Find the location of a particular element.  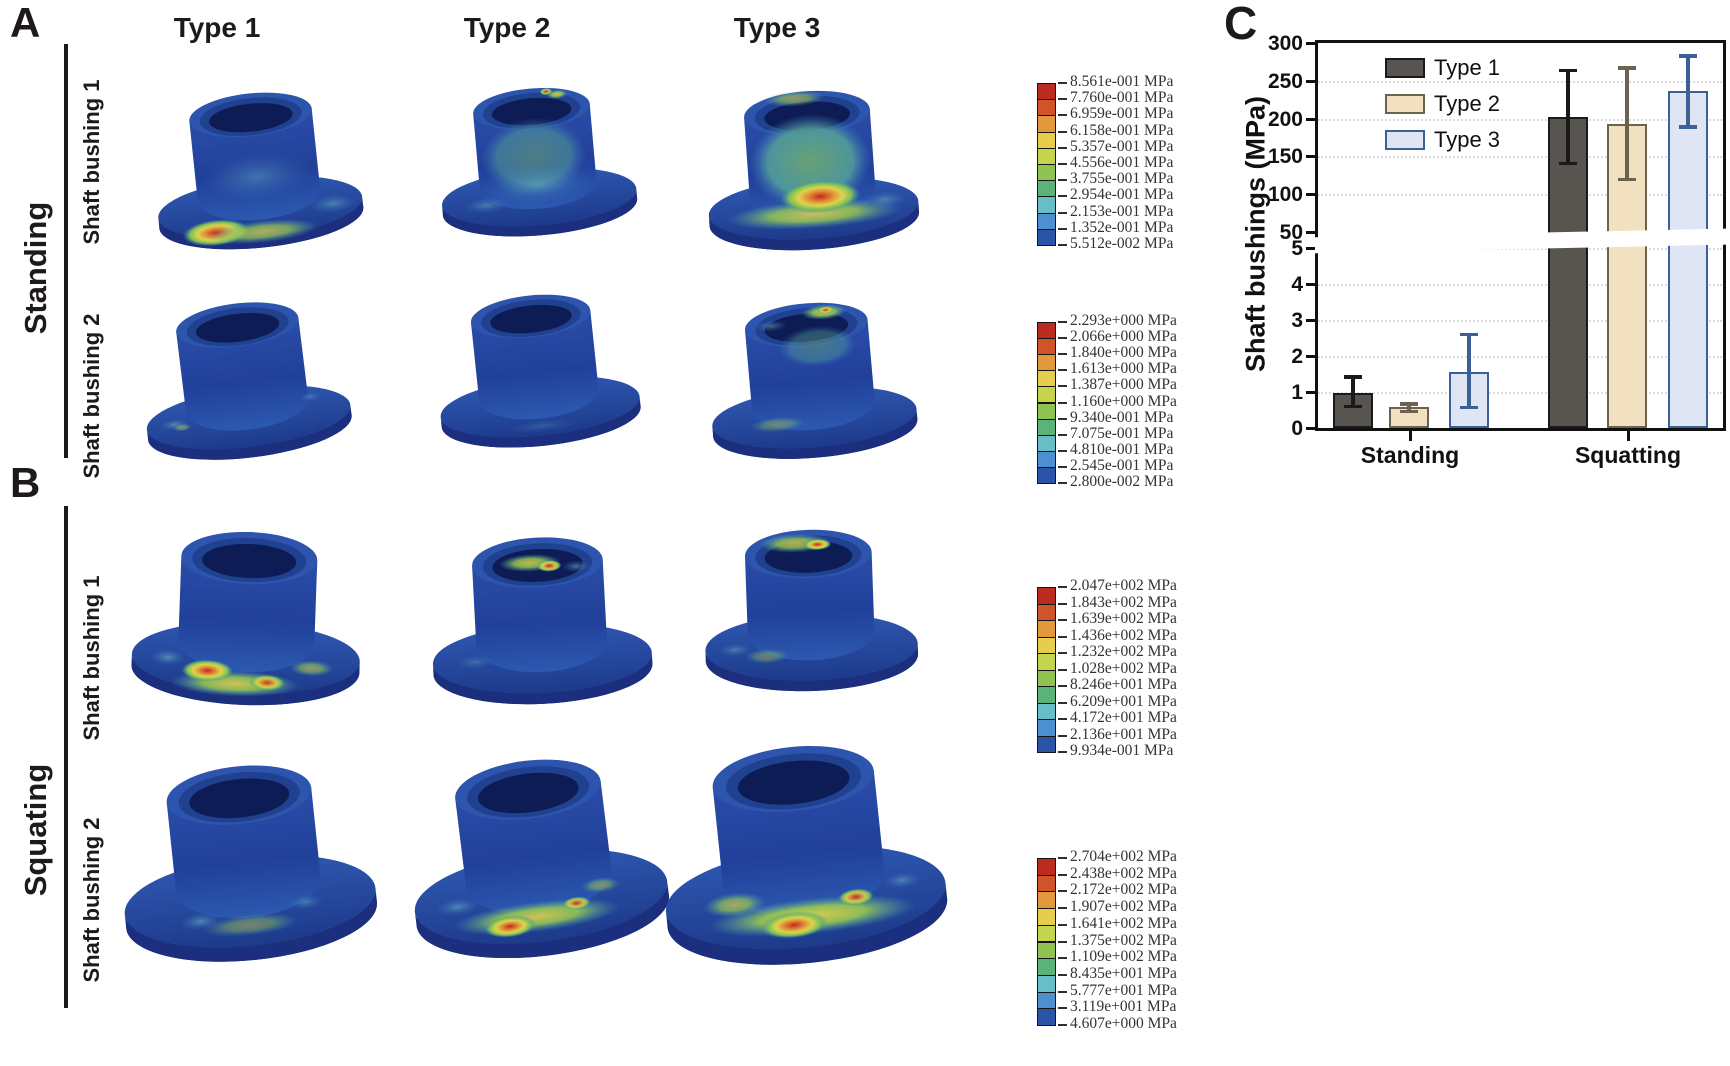

panel-a-marker: A is located at coordinates (25, 23).